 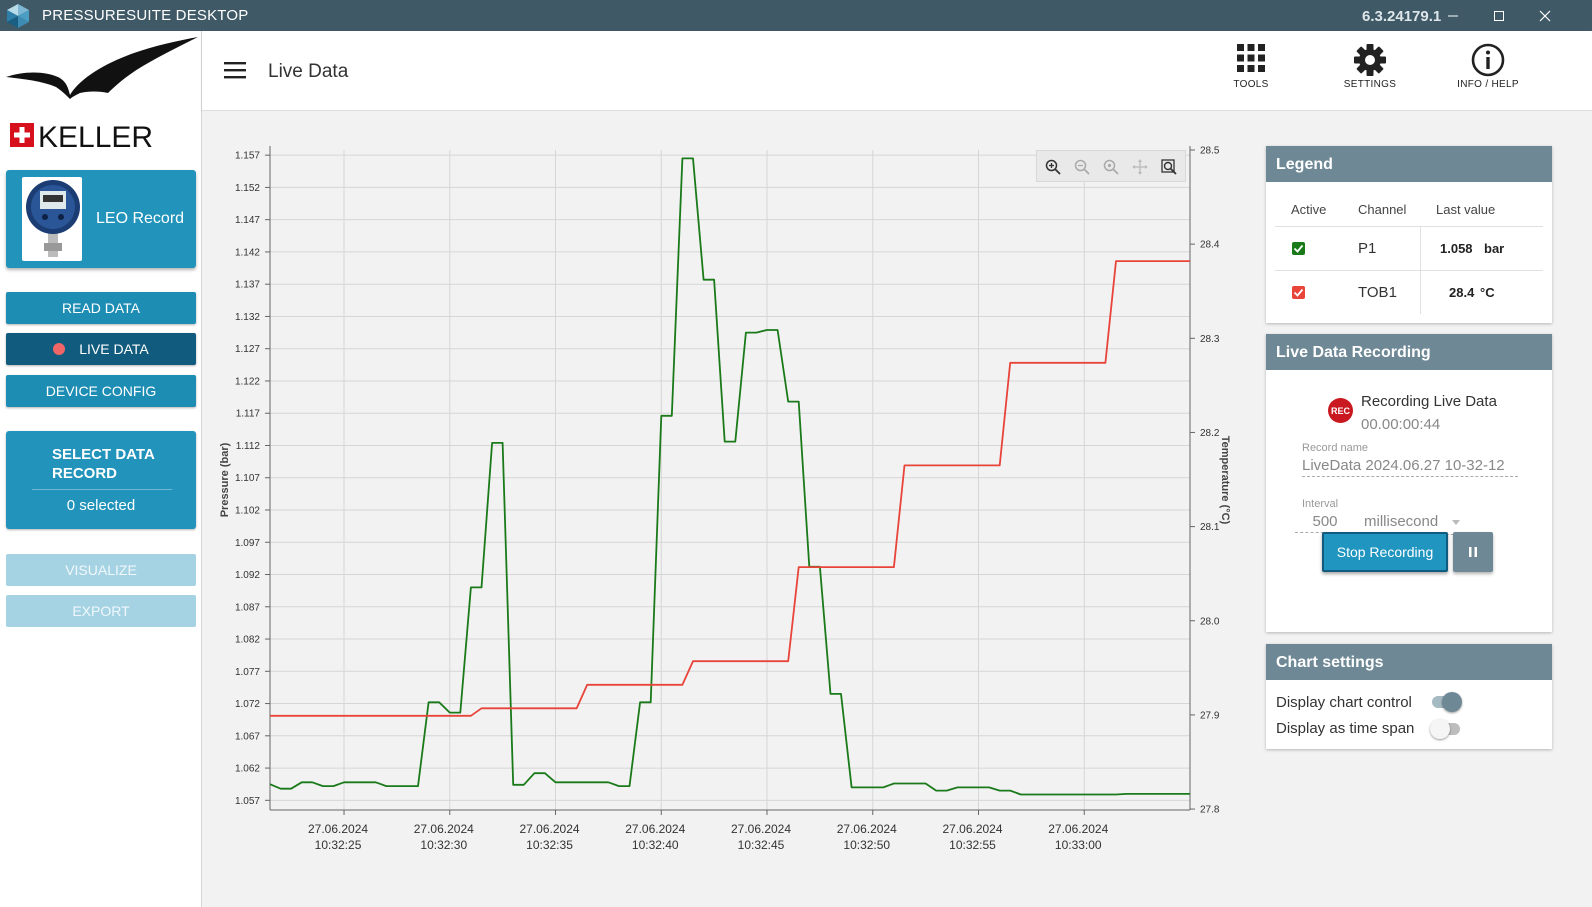 What do you see at coordinates (247, 252) in the screenshot?
I see `y-tick-label: 1.142` at bounding box center [247, 252].